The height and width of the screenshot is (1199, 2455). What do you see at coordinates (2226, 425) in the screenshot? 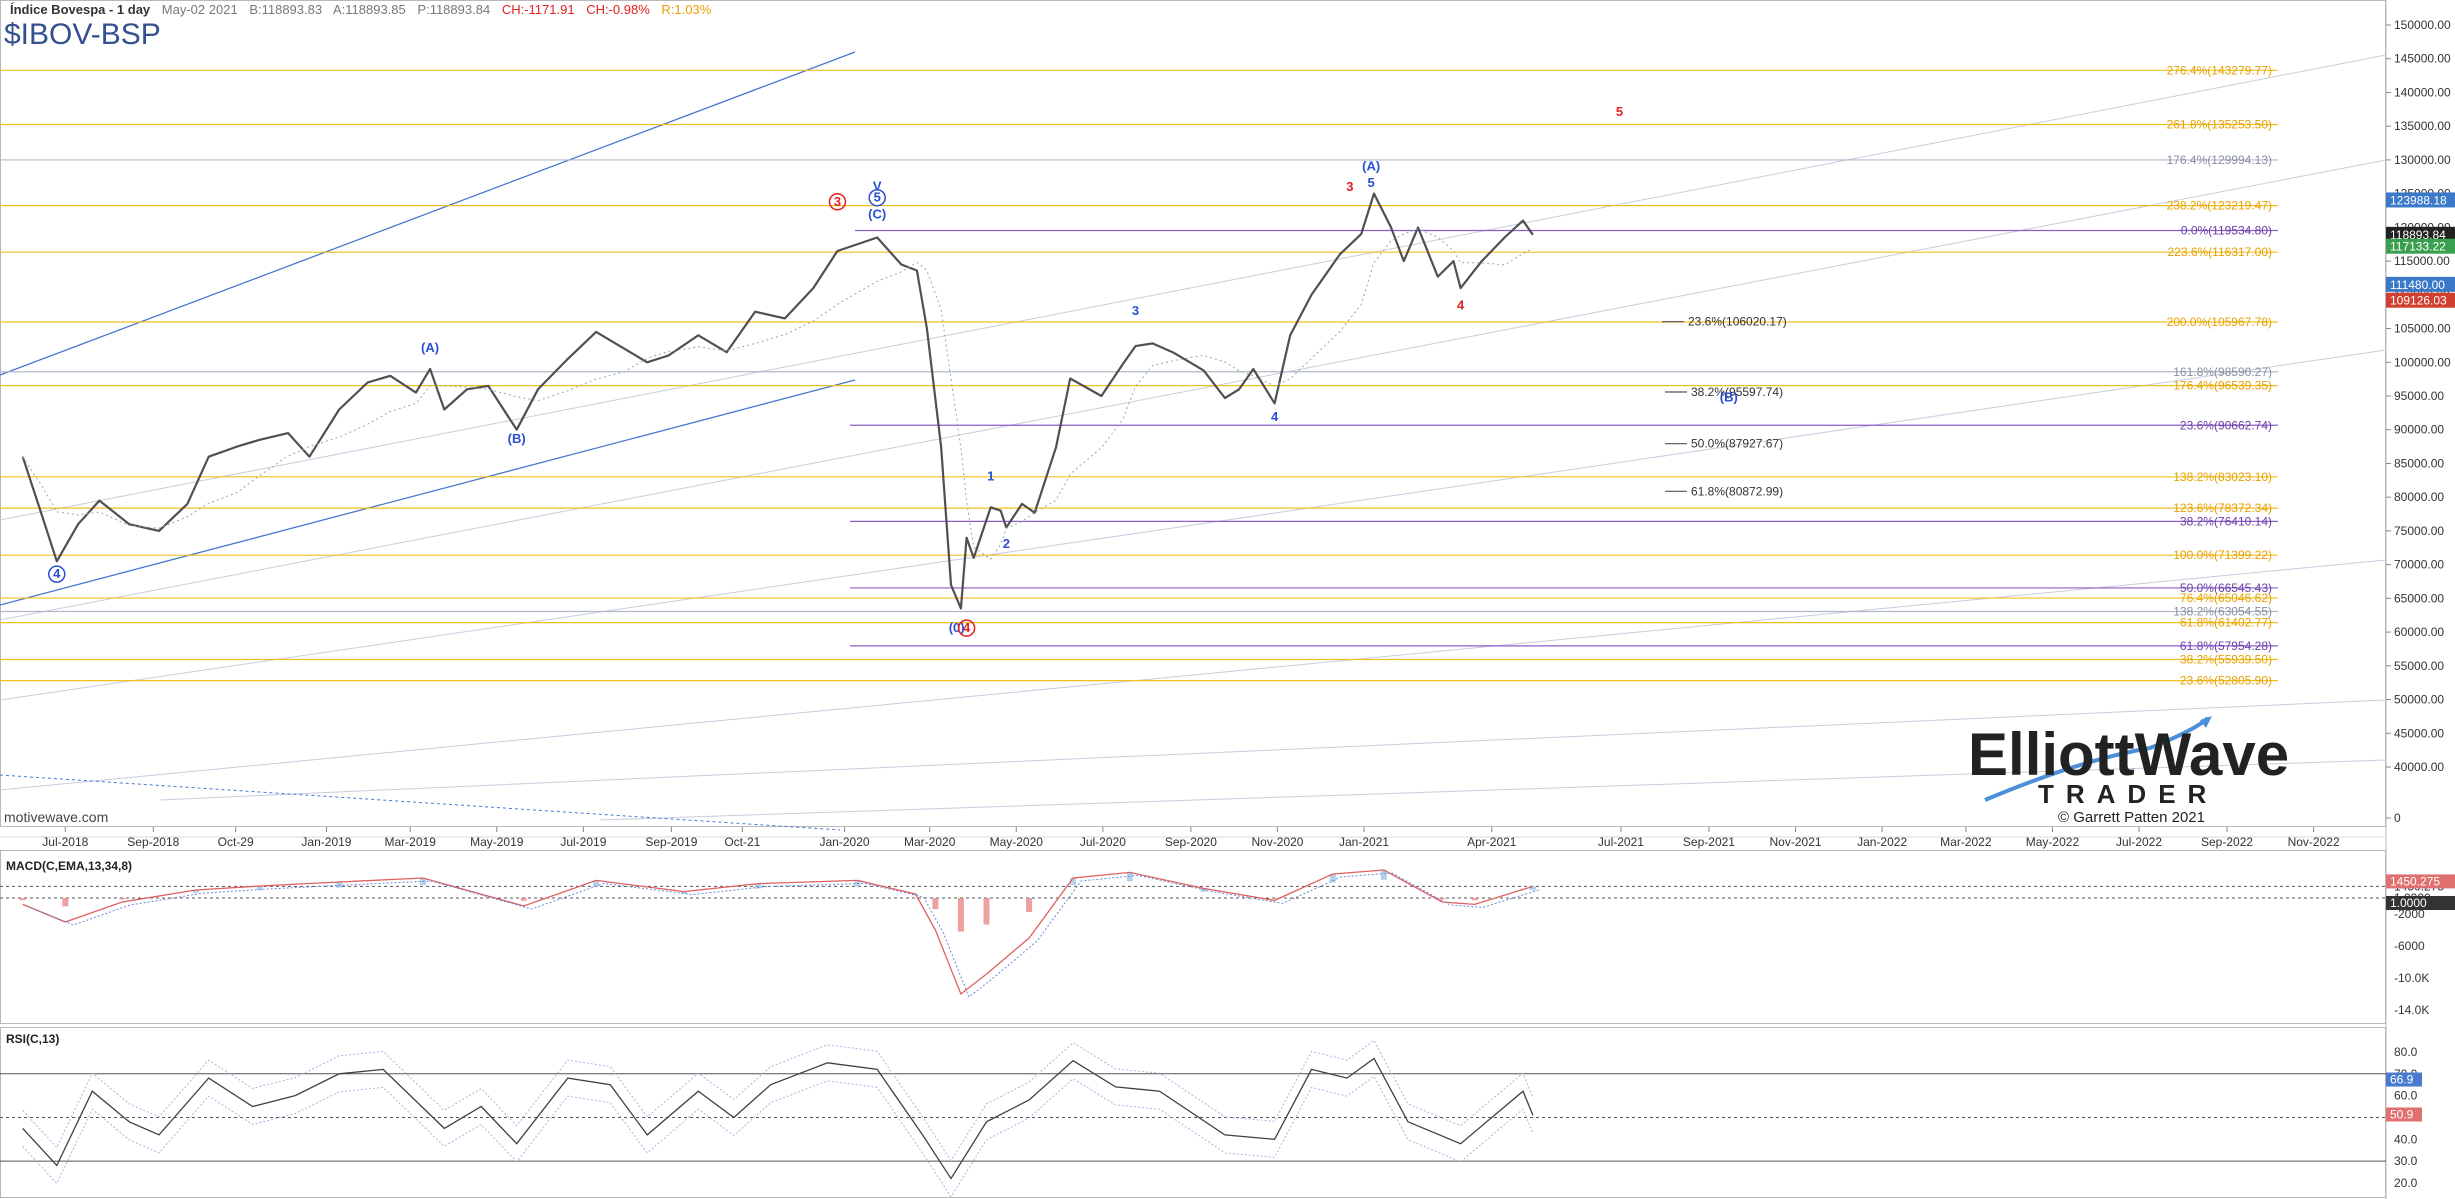
I see `fib-level-label: 23.6%(90662.74)` at bounding box center [2226, 425].